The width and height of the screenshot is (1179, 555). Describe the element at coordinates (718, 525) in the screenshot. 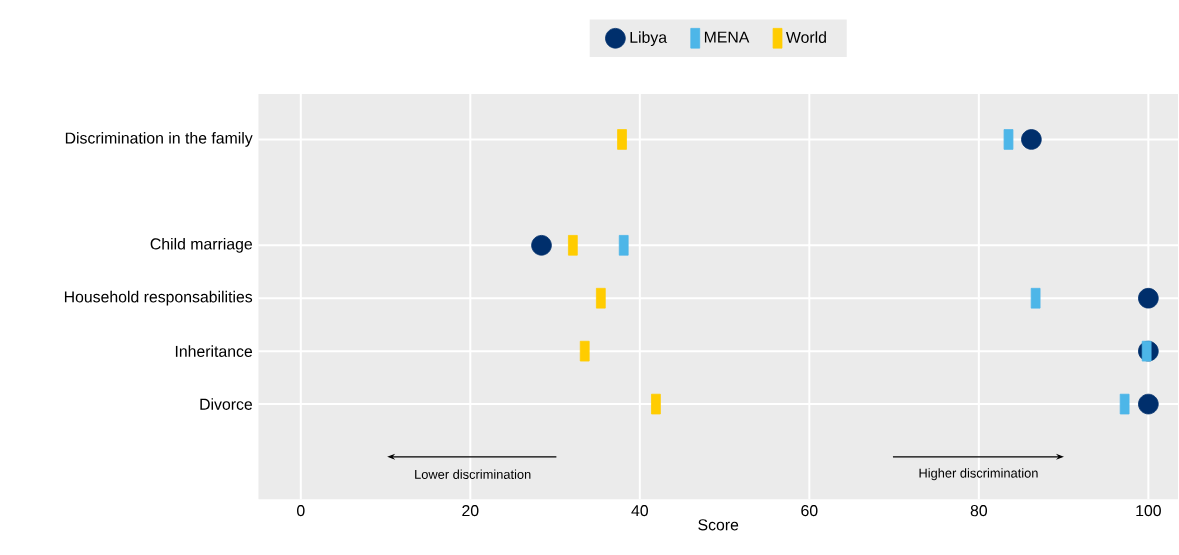

I see `x-axis-title: Score` at that location.